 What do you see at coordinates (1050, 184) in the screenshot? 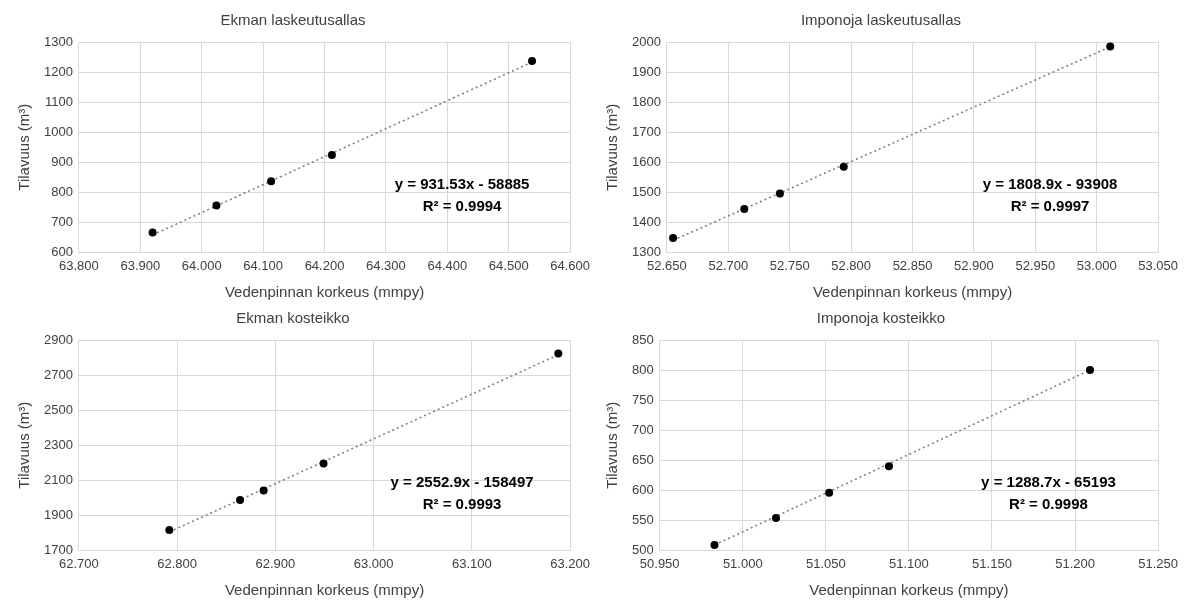
I see `annotation: y = 1808.9x - 93908` at bounding box center [1050, 184].